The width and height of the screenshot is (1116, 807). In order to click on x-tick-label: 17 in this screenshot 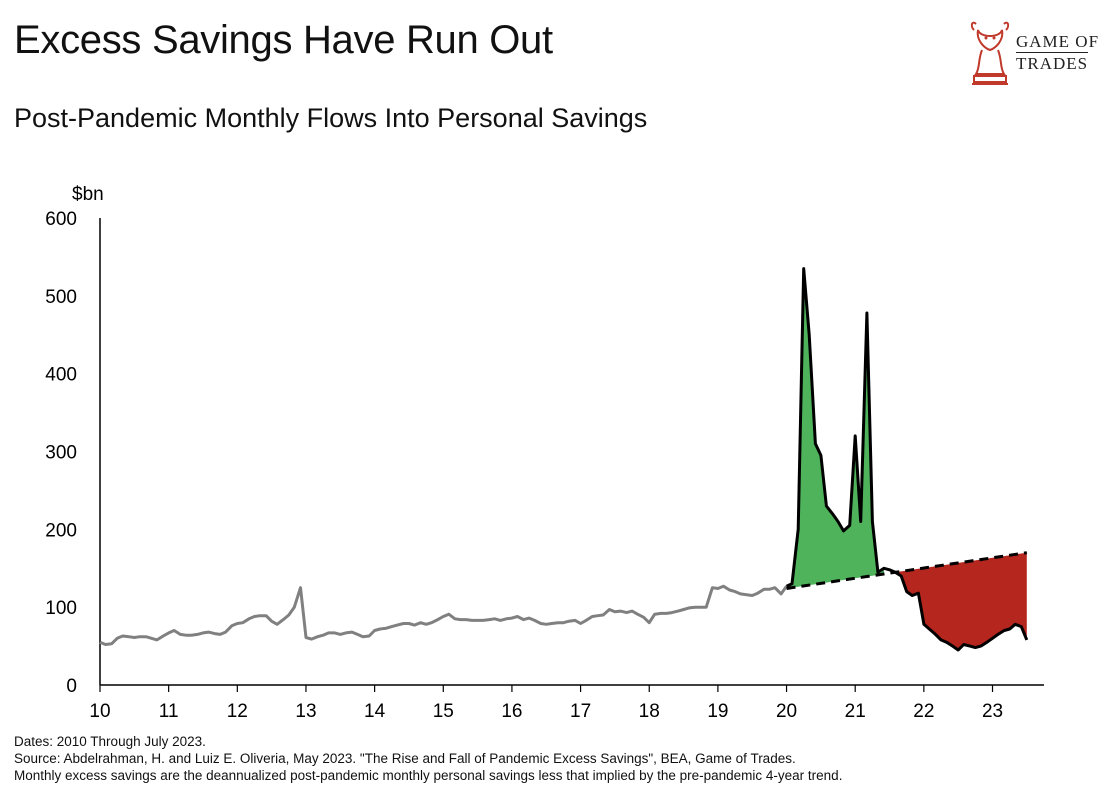, I will do `click(580, 711)`.